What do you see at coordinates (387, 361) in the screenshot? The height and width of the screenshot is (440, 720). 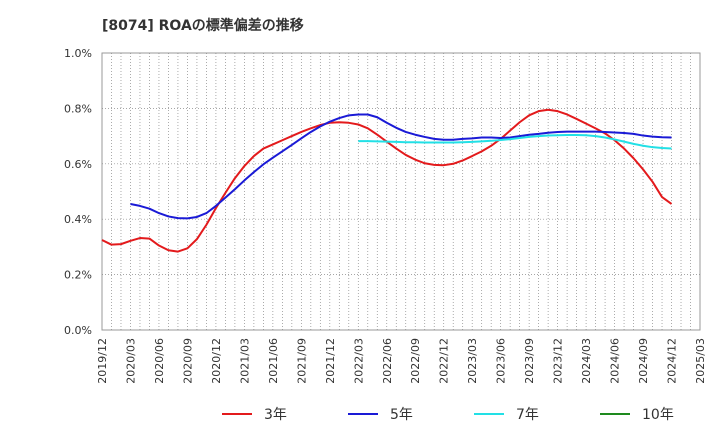 I see `x-tick-label: 2022/06` at bounding box center [387, 361].